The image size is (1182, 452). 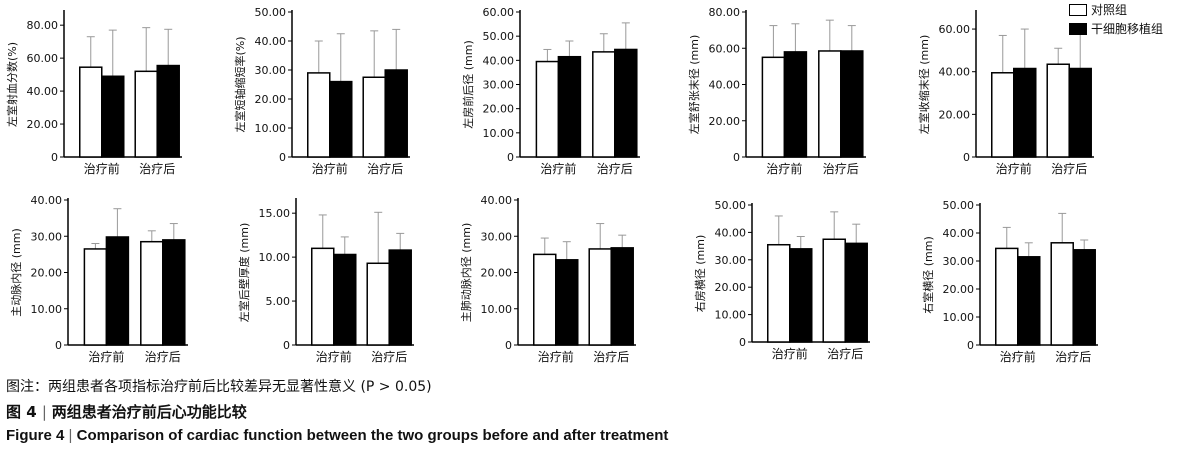 I want to click on panel9-y-tick-label: 50.00, so click(x=731, y=205).